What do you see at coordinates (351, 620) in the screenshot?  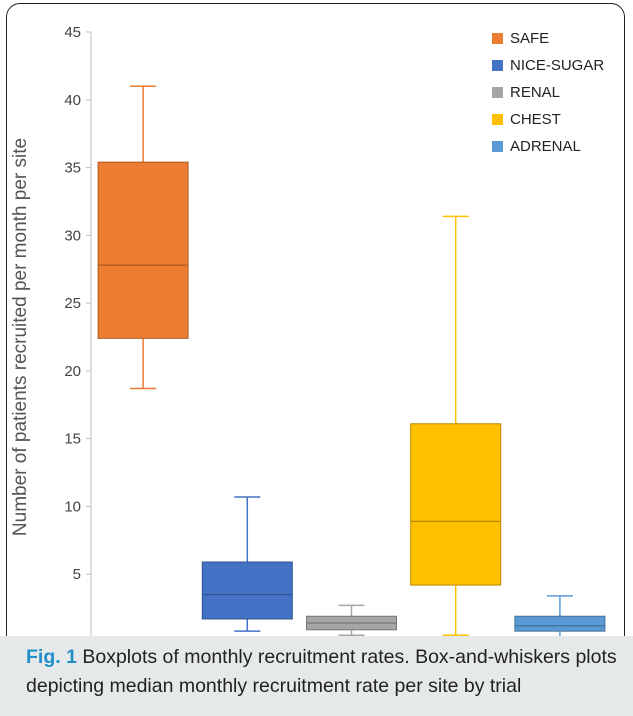 I see `box-renal` at bounding box center [351, 620].